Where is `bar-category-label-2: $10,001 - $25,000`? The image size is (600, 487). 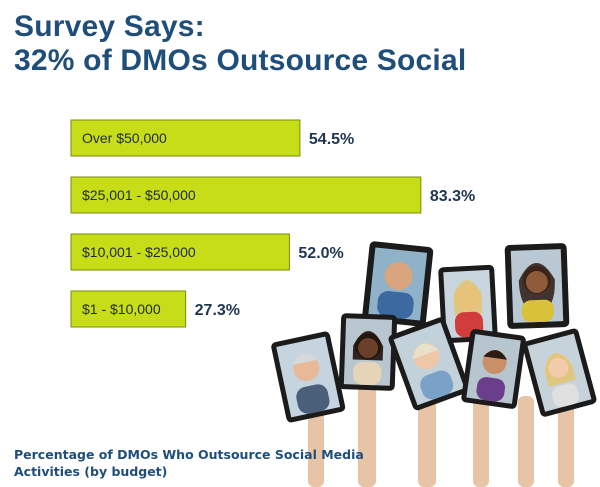 bar-category-label-2: $10,001 - $25,000 is located at coordinates (139, 252).